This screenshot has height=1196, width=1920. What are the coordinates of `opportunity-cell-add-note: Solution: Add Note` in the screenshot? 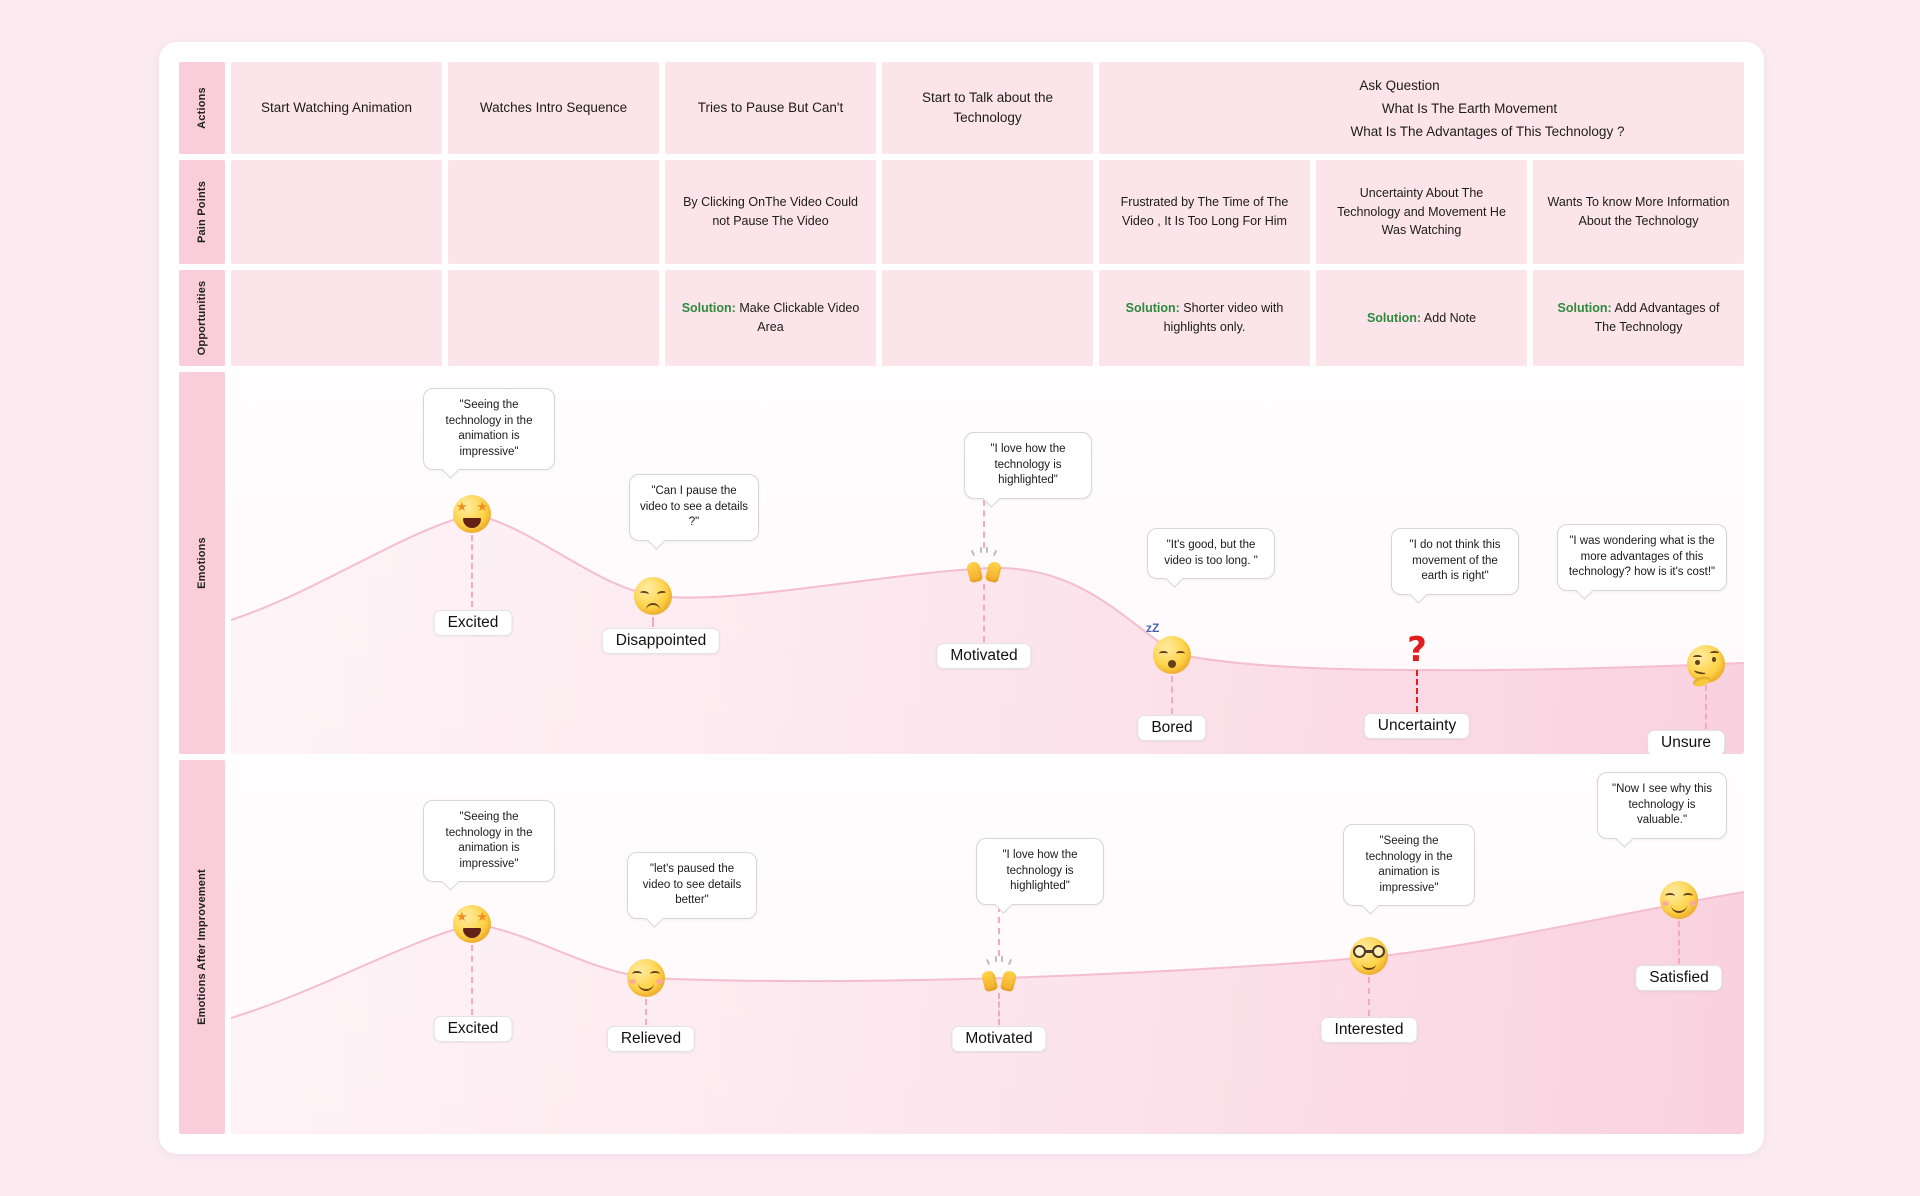 It's located at (1421, 318).